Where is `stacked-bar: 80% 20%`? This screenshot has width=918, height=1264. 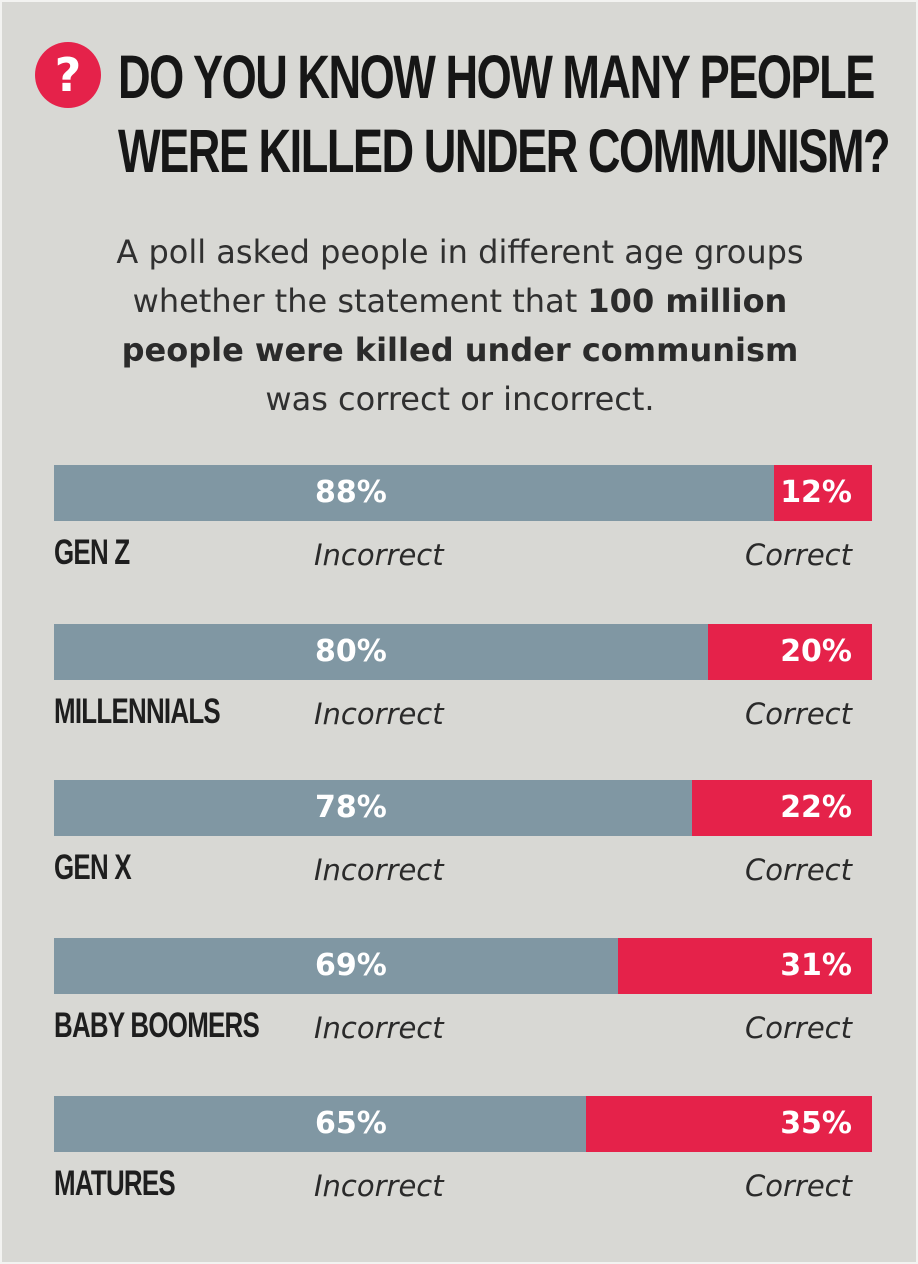
stacked-bar: 80% 20% is located at coordinates (463, 652).